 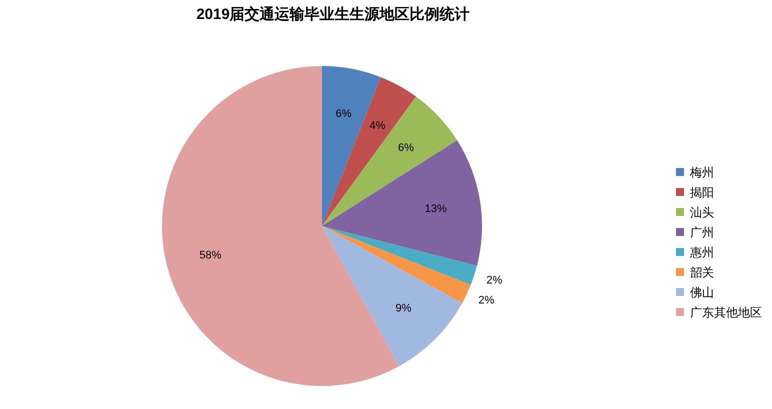 I want to click on legend-label: 广东其他地区, so click(x=726, y=313).